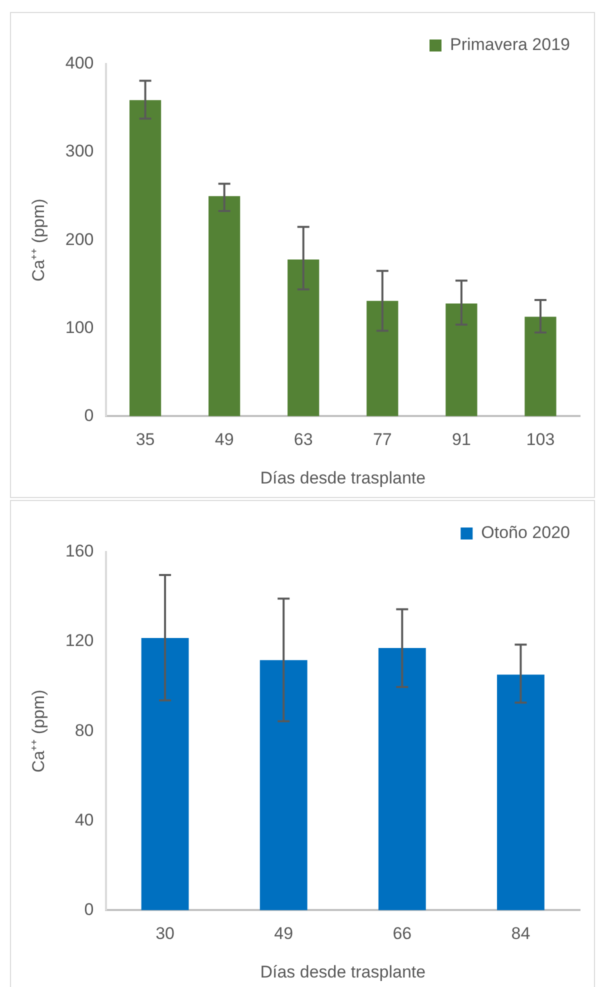 Image resolution: width=601 pixels, height=987 pixels. I want to click on x-tick-label: 91, so click(461, 440).